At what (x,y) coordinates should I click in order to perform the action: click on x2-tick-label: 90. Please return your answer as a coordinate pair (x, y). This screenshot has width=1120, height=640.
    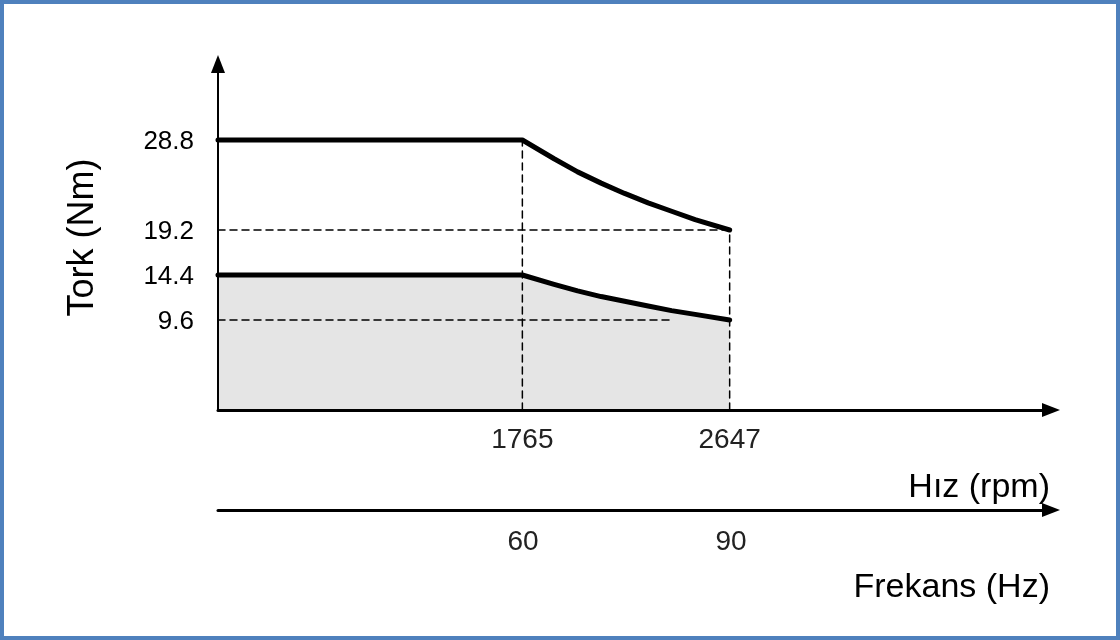
    Looking at the image, I should click on (731, 540).